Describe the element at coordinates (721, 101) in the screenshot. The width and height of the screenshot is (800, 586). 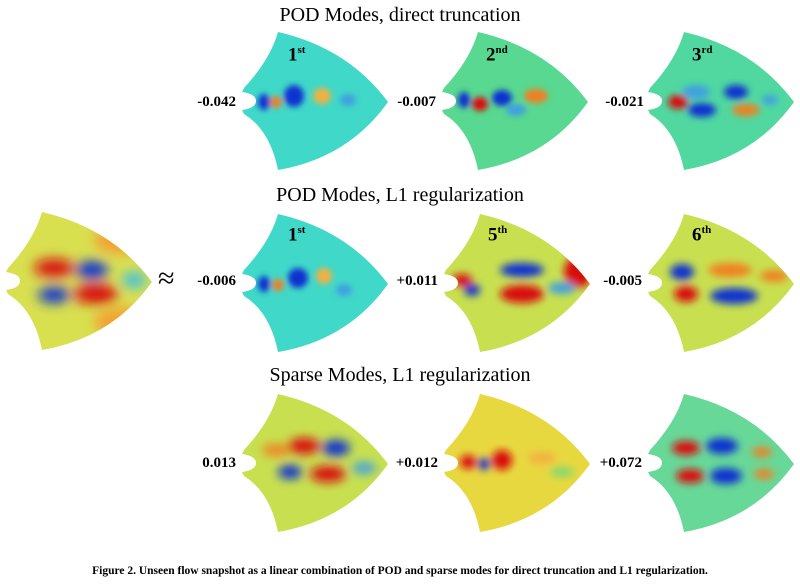
I see `pod-mode-3-panel` at that location.